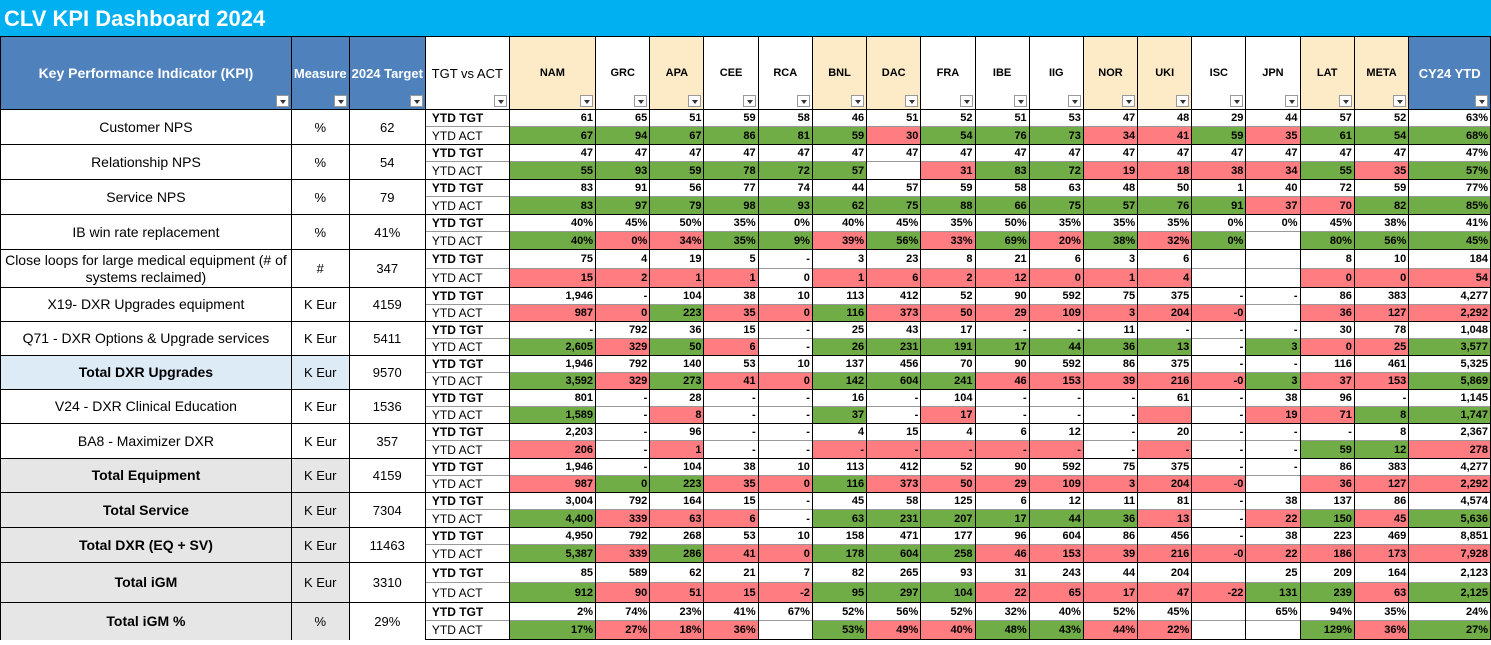 The height and width of the screenshot is (645, 1491). What do you see at coordinates (552, 313) in the screenshot?
I see `act-value-cell: 987` at bounding box center [552, 313].